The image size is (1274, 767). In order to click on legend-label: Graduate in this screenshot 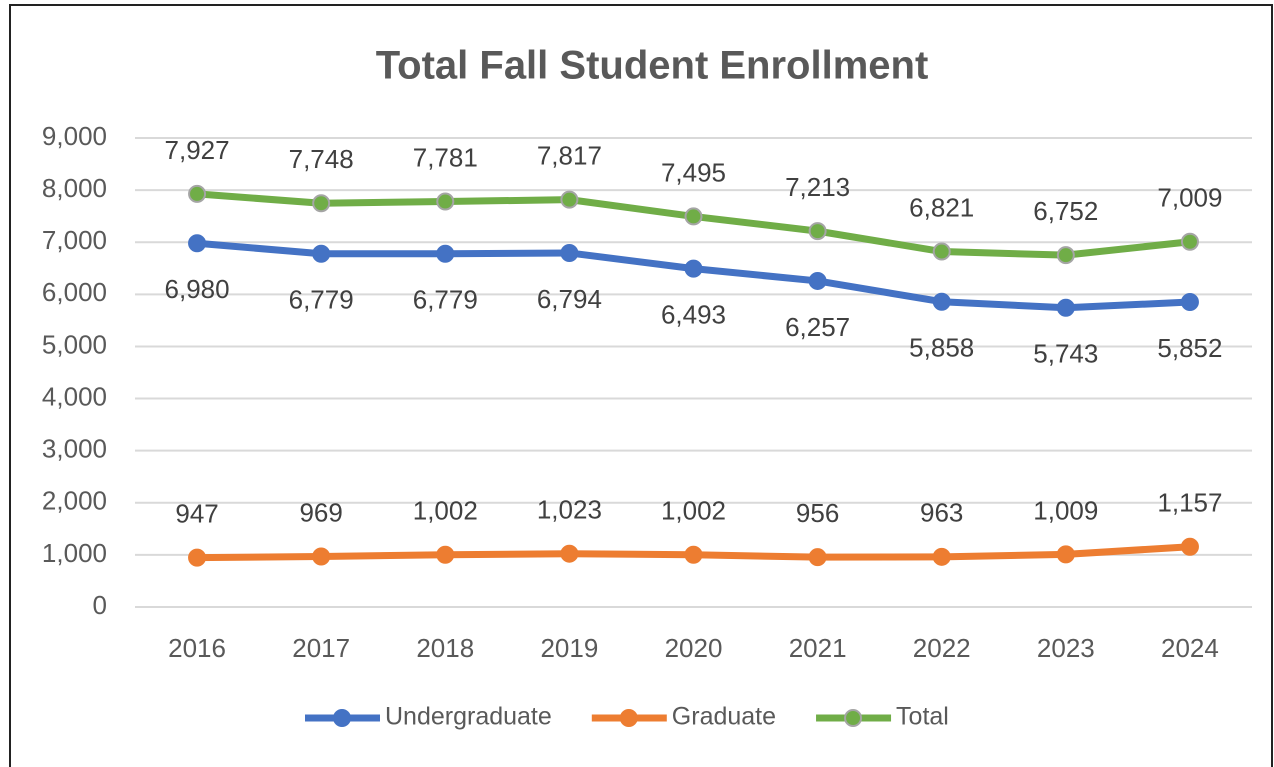, I will do `click(724, 717)`.